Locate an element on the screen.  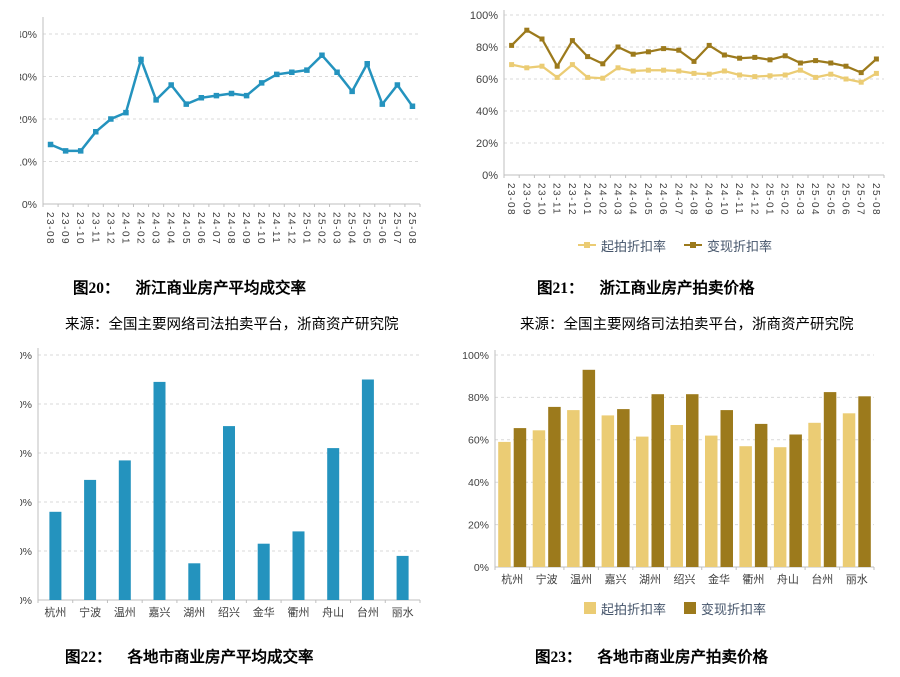
svg-text: 0% is located at coordinates (26, 601).